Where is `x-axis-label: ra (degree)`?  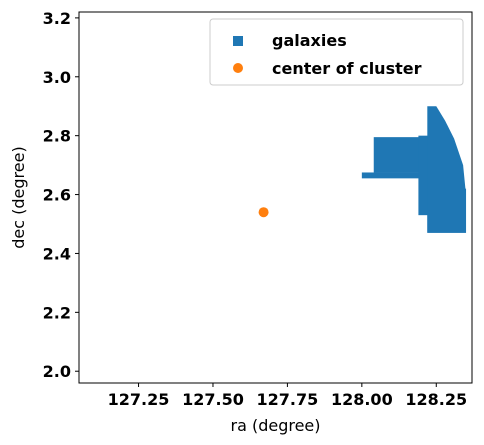
x-axis-label: ra (degree) is located at coordinates (275, 425).